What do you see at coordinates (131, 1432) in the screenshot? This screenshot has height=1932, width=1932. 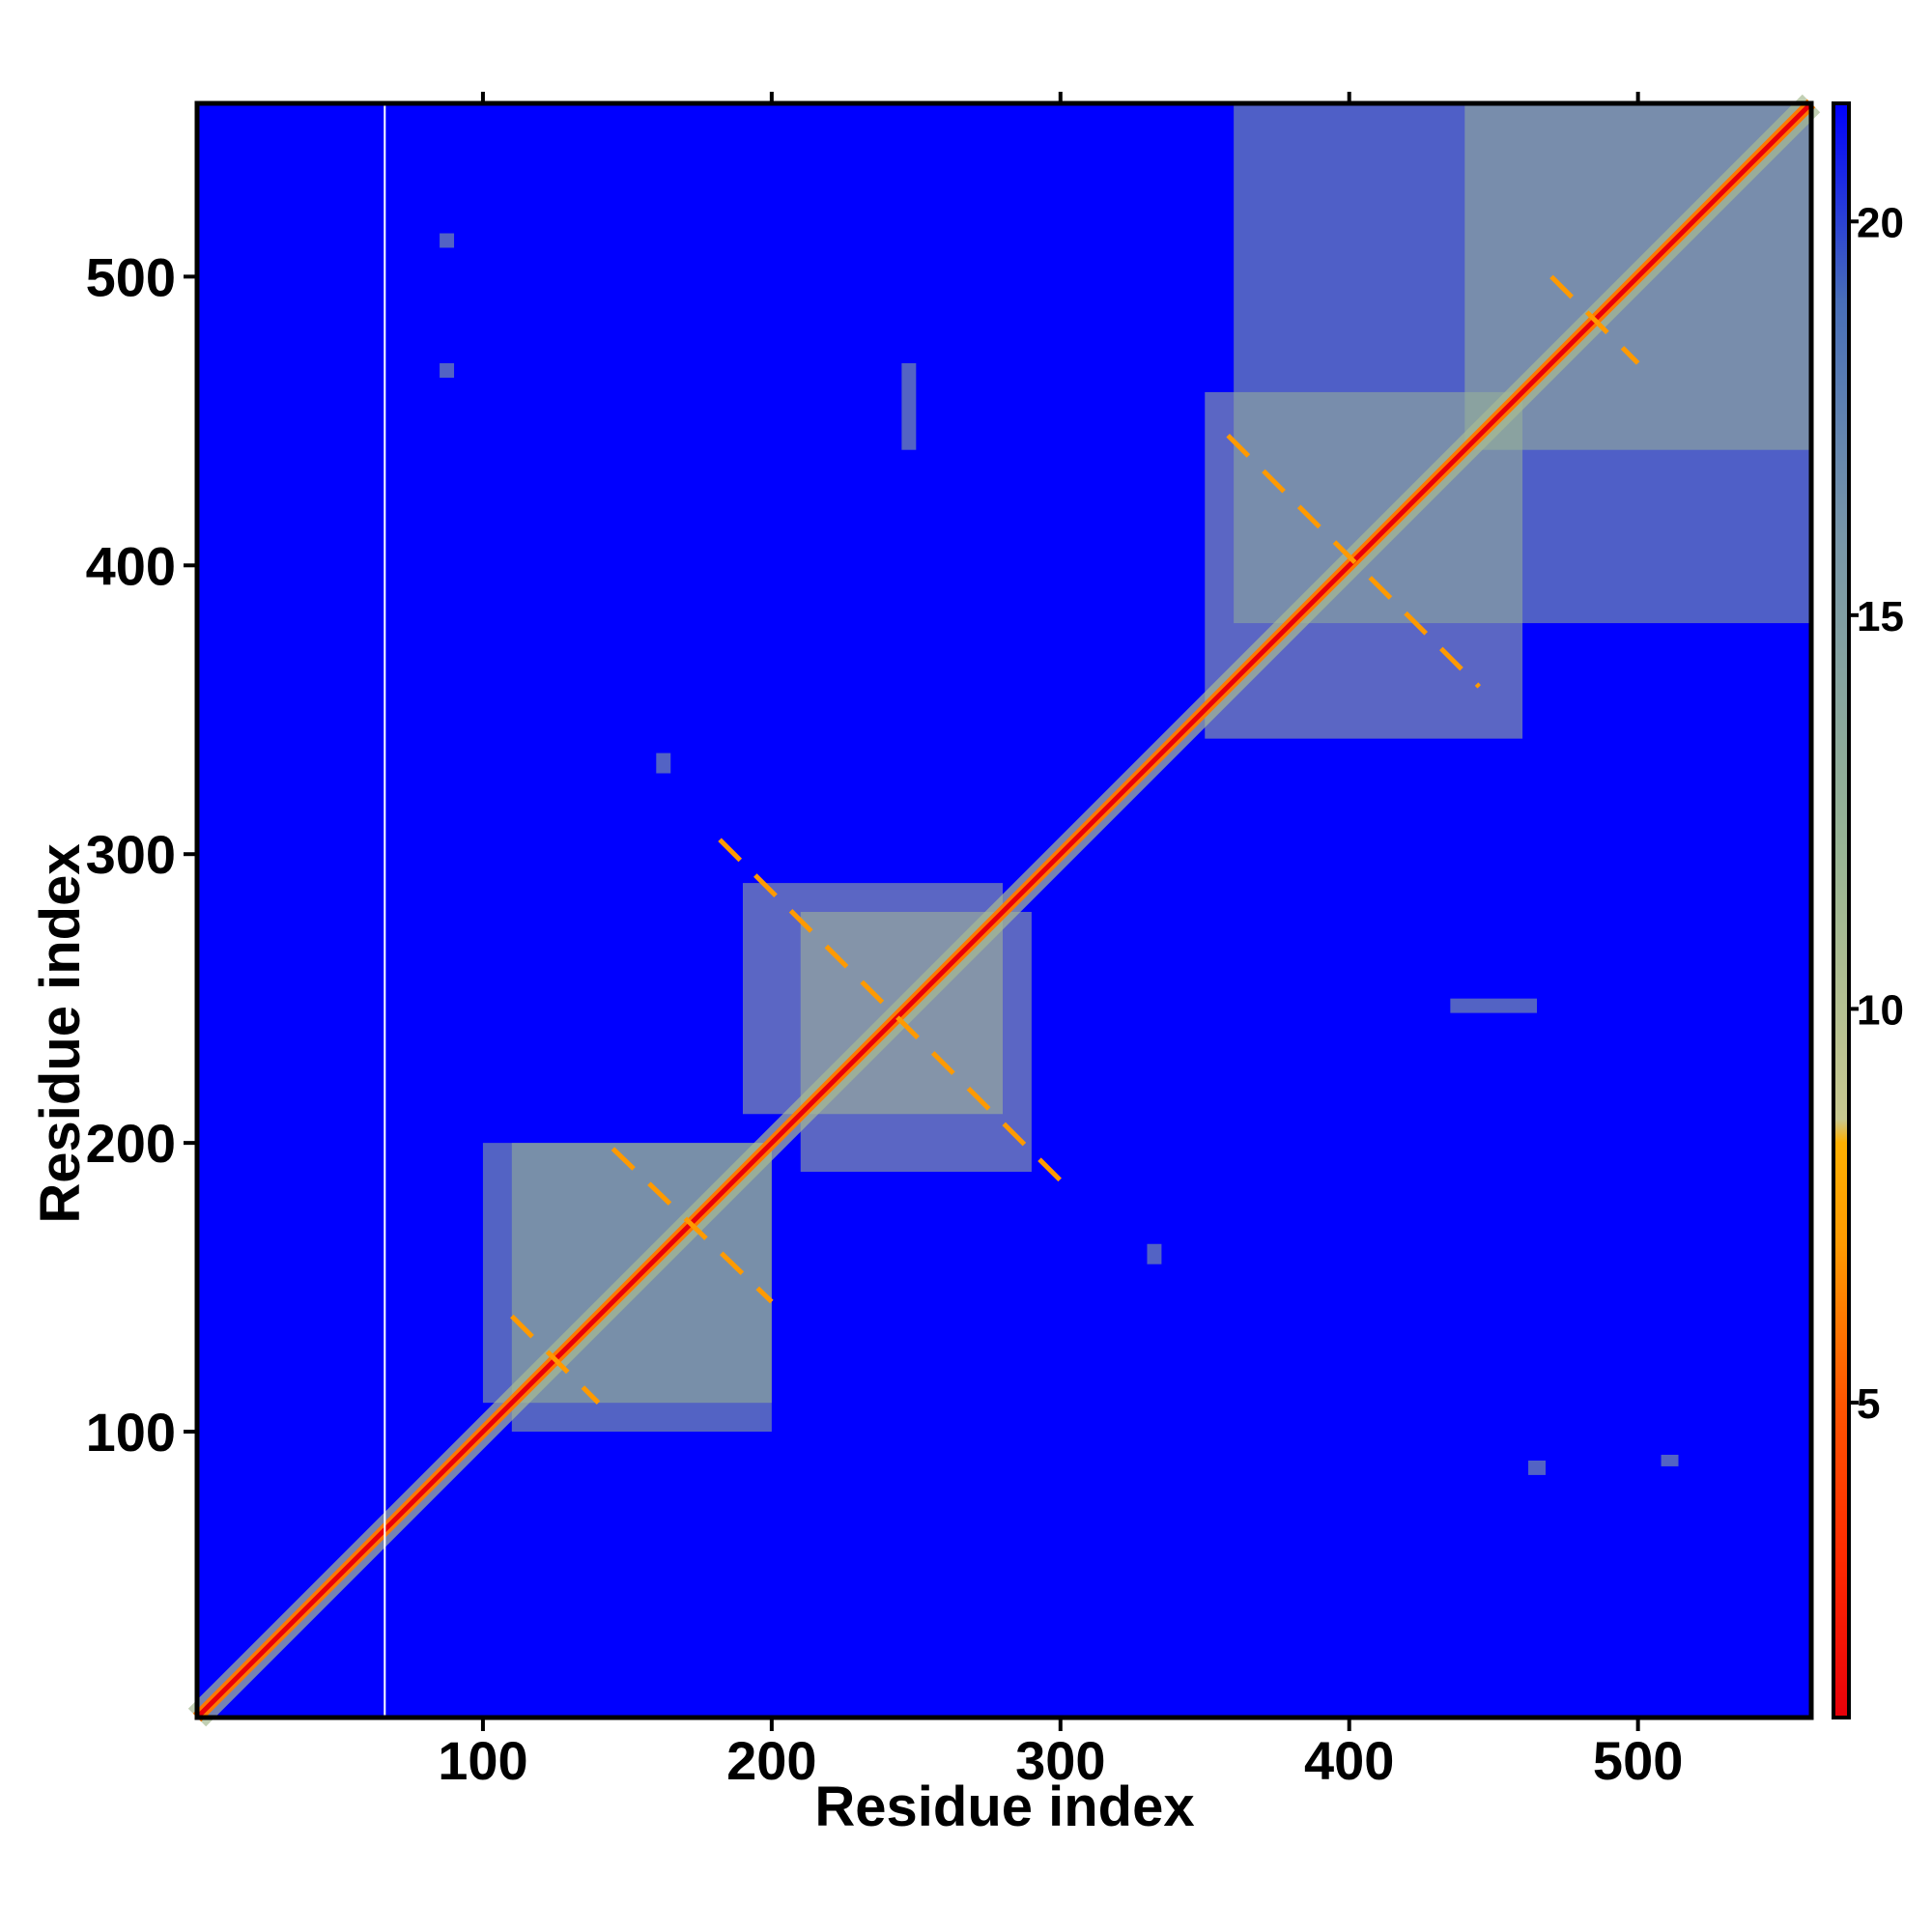 I see `y-tick-label: 100` at bounding box center [131, 1432].